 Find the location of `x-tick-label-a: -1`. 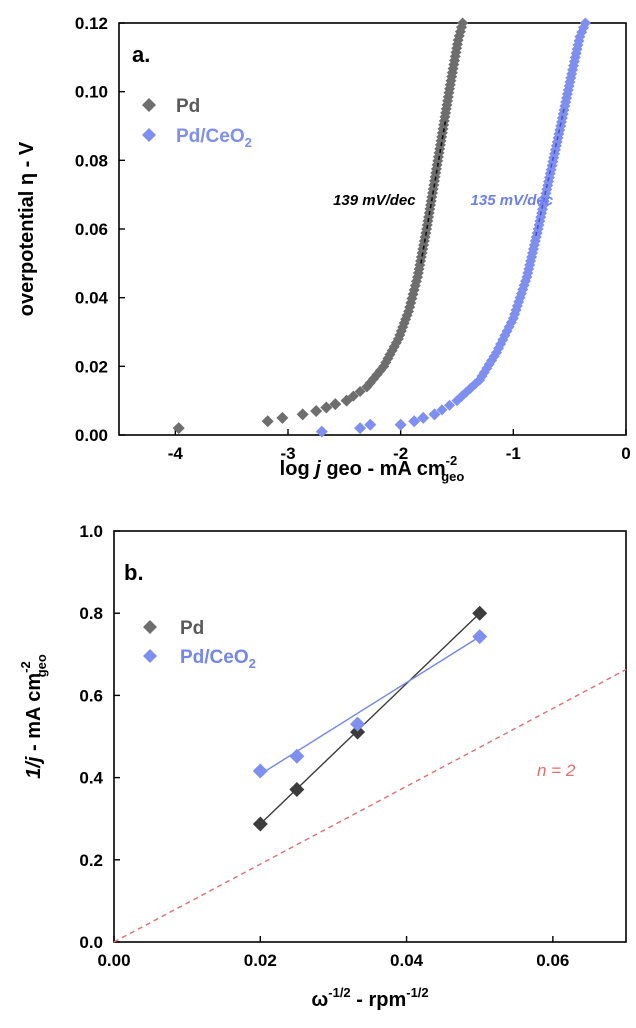

x-tick-label-a: -1 is located at coordinates (513, 453).